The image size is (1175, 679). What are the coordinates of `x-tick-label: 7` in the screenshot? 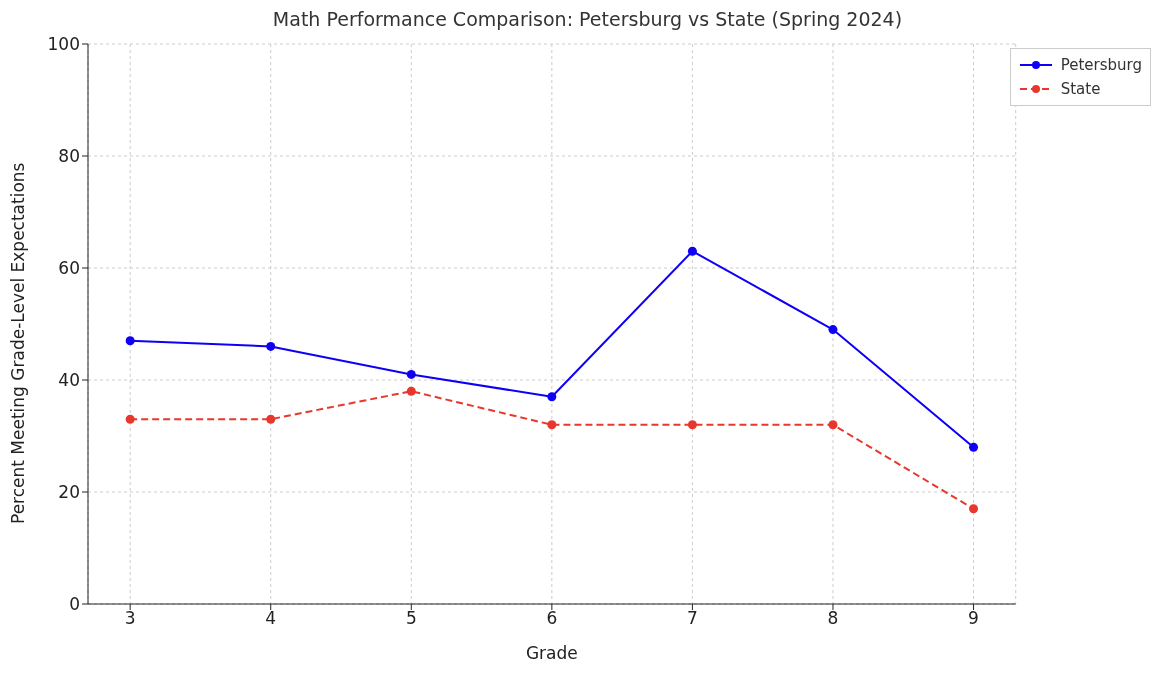 It's located at (692, 618).